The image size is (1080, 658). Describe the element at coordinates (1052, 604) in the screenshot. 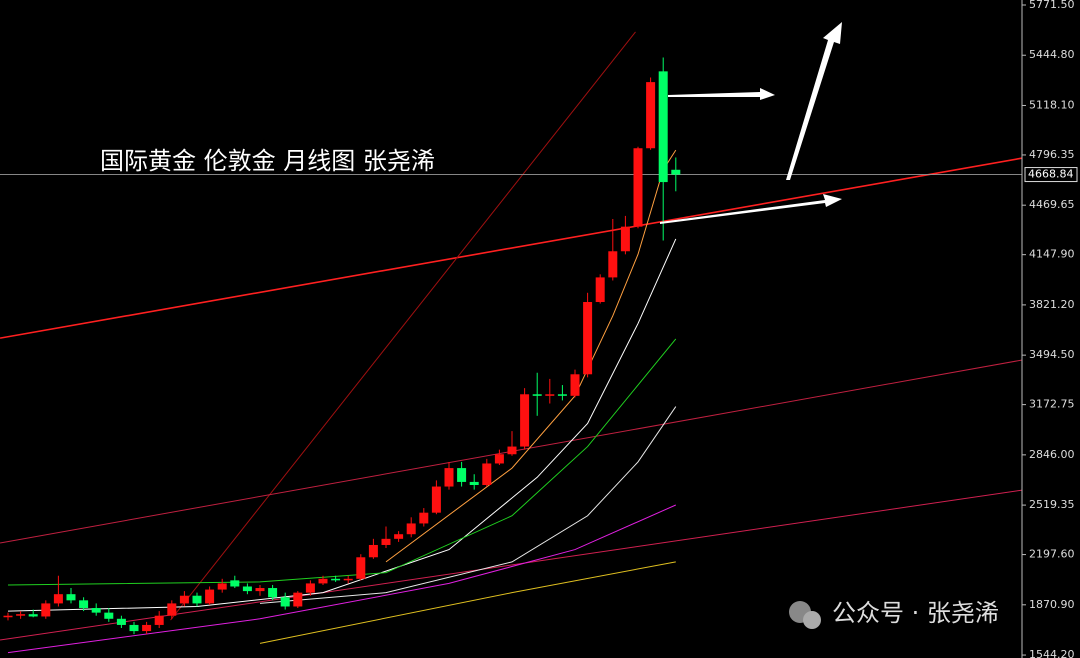

I see `y-tick-label: 1870.90` at that location.